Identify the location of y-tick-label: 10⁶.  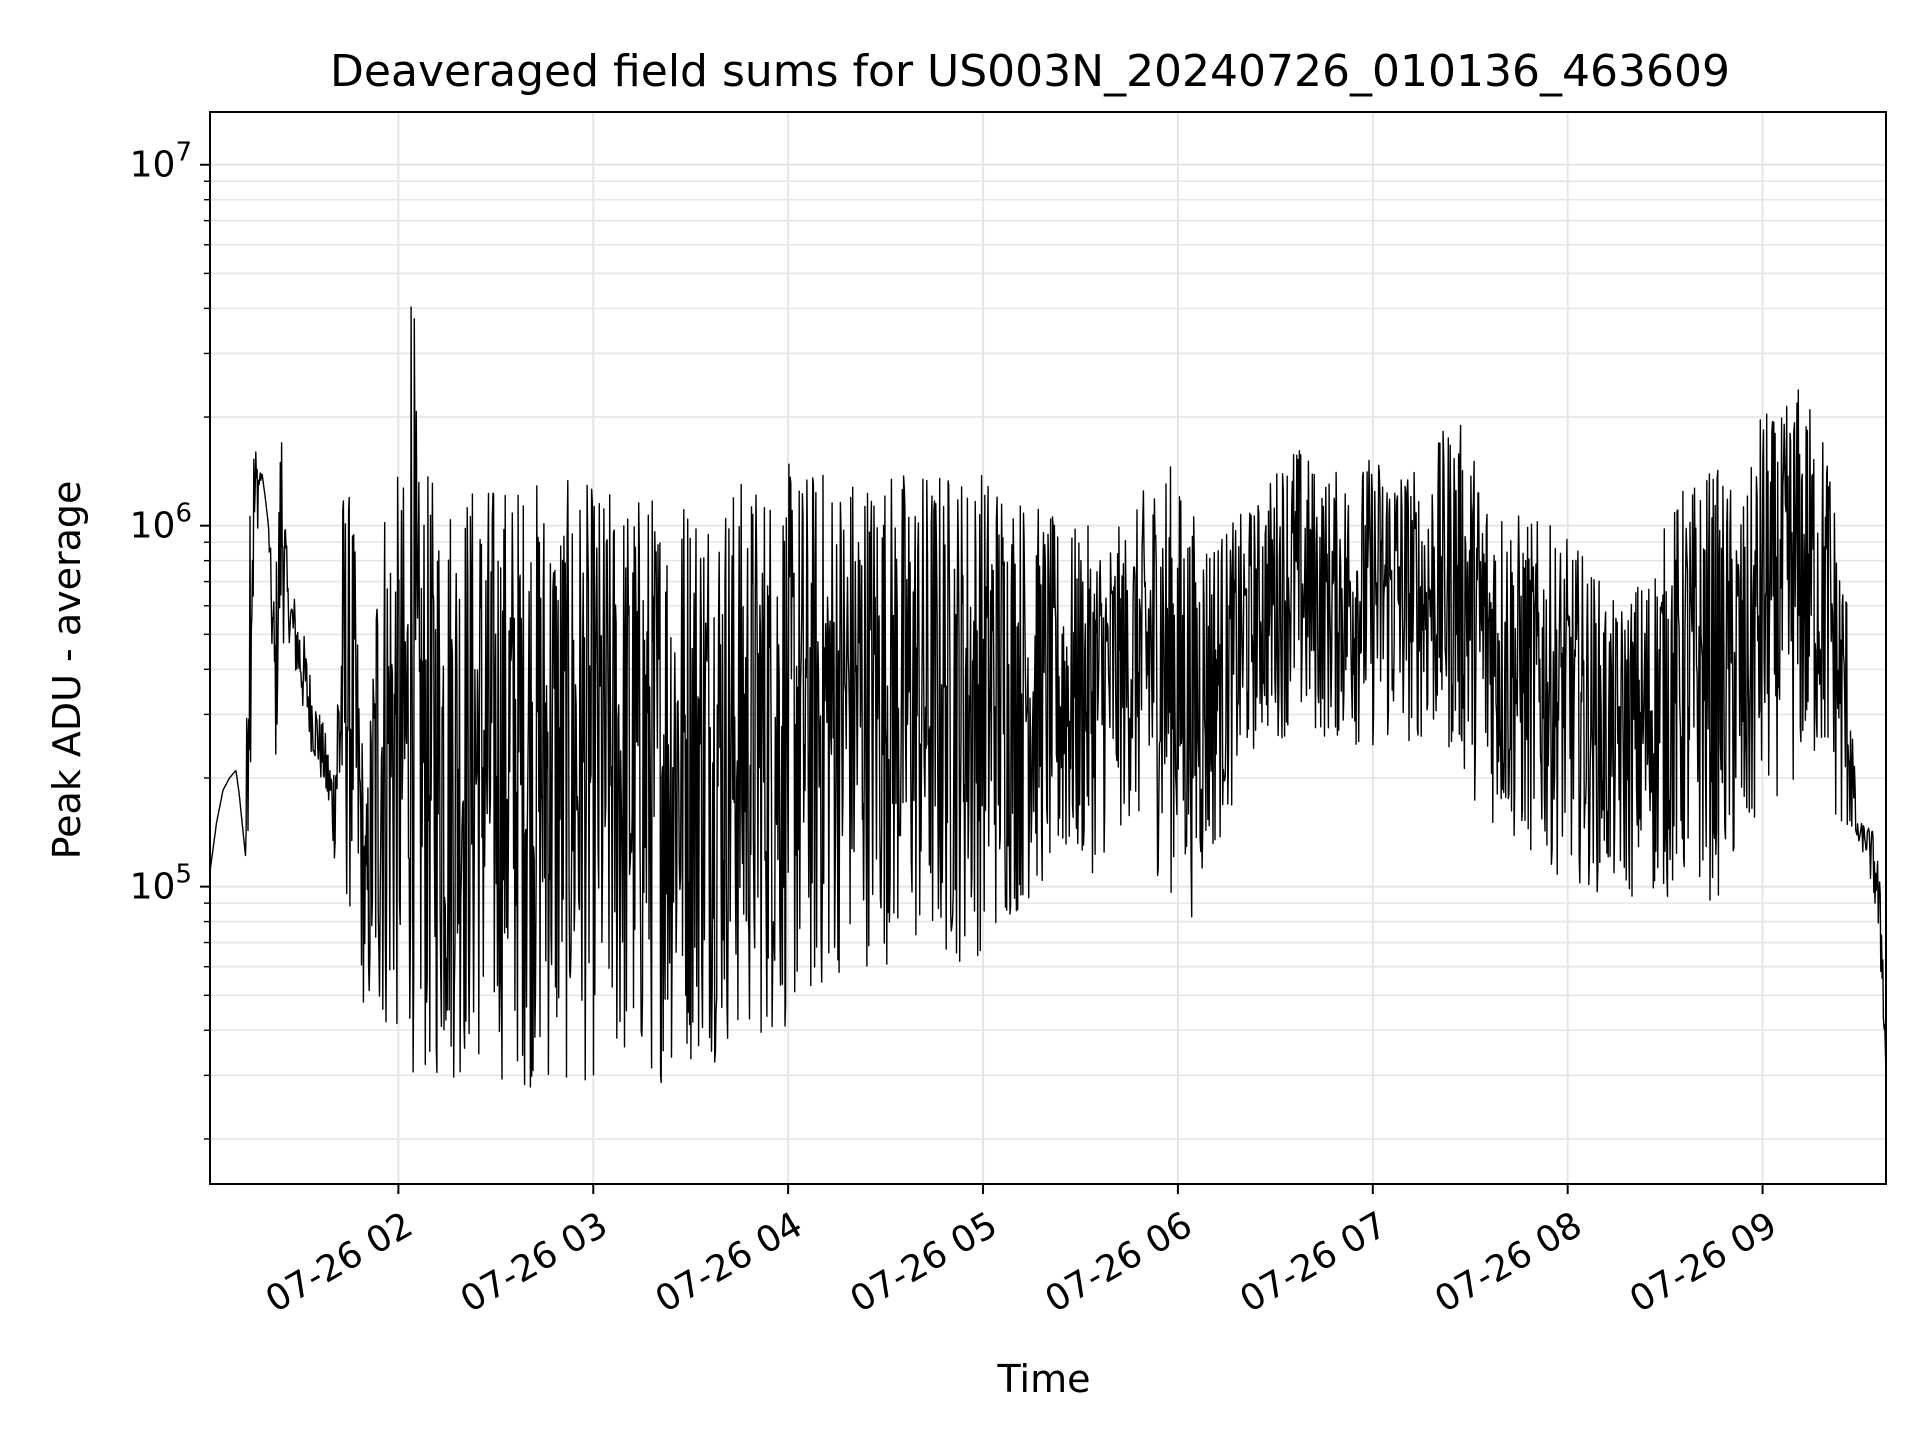
(161, 523).